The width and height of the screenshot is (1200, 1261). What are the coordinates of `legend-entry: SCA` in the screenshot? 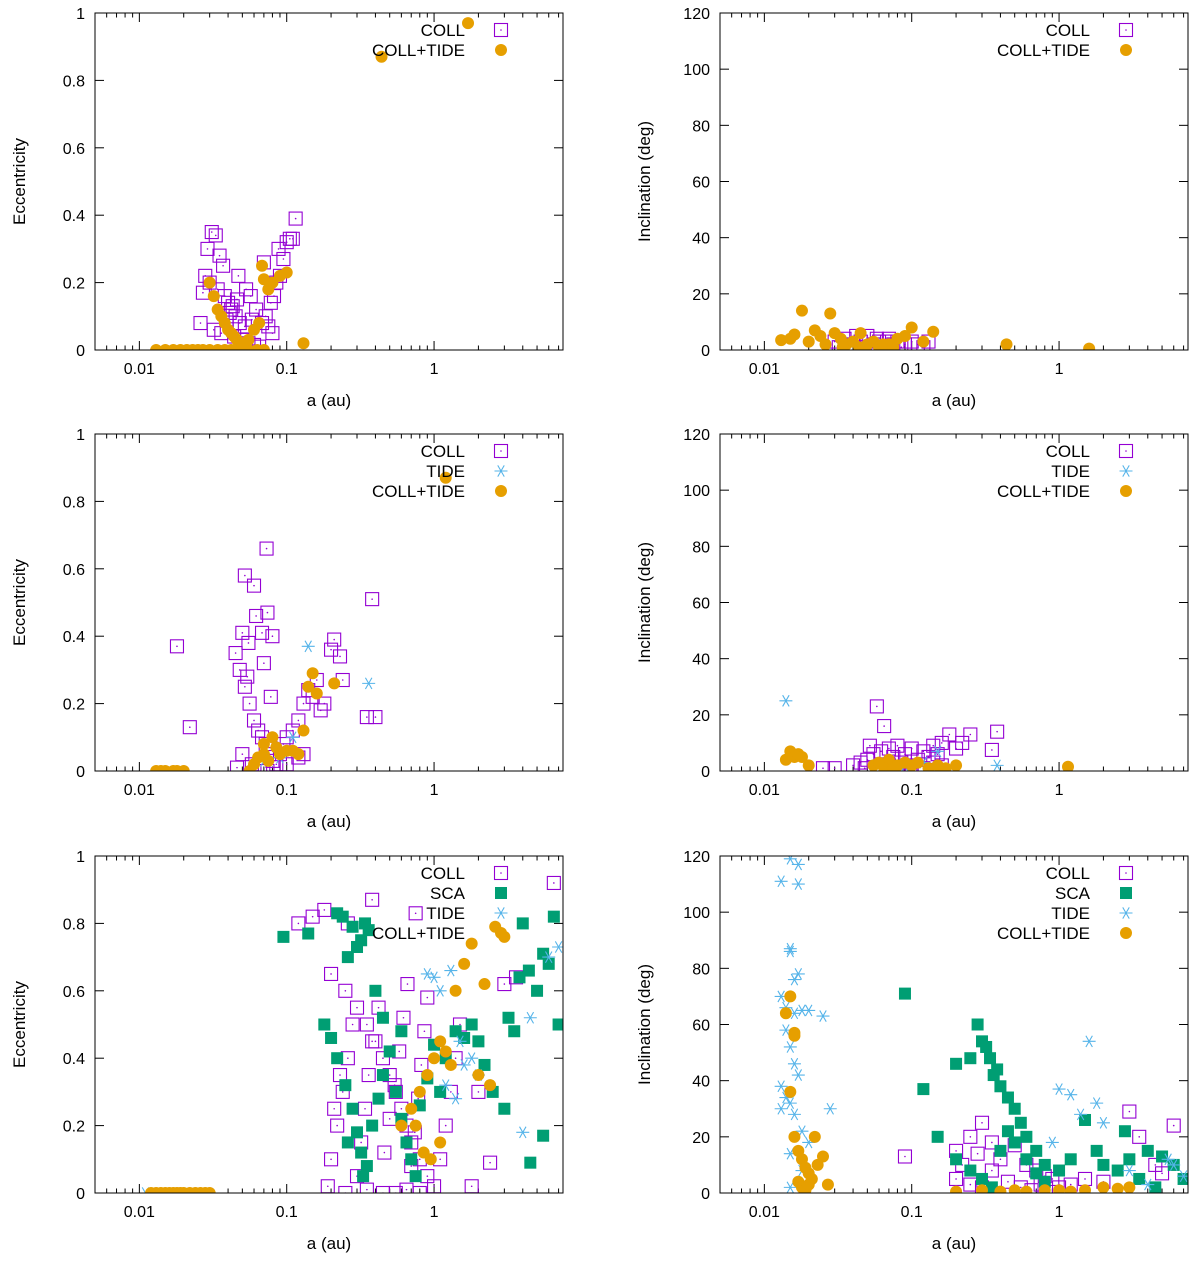 It's located at (448, 893).